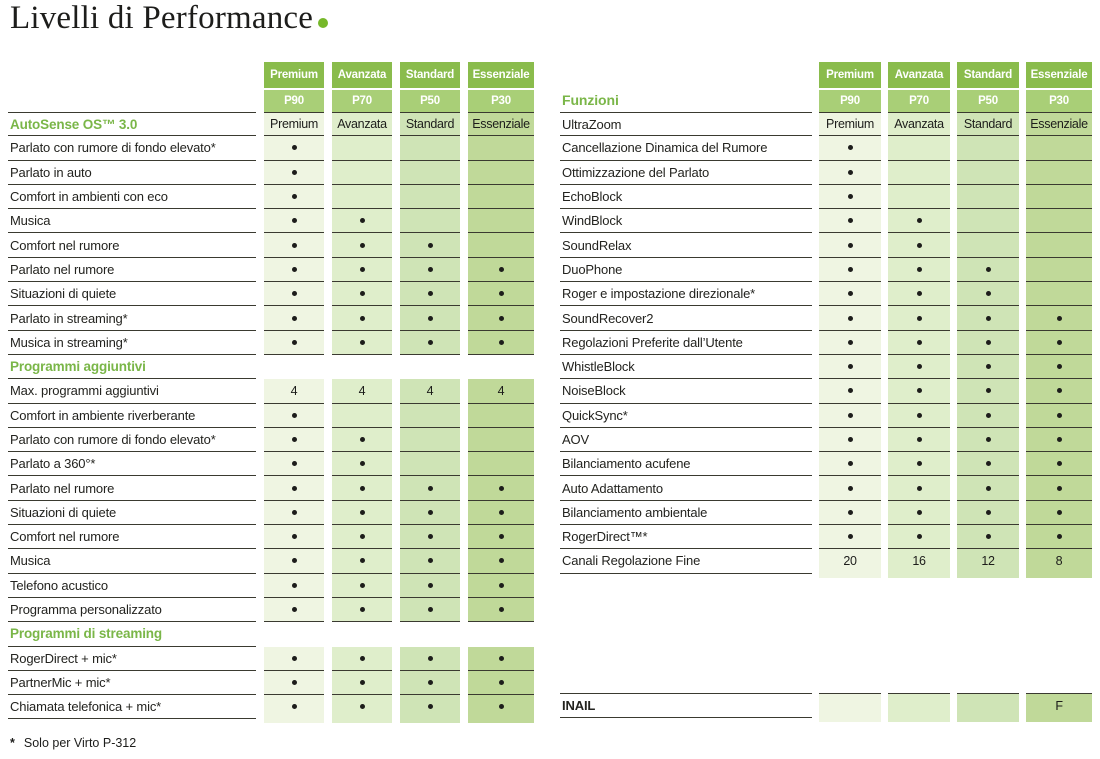  I want to click on feature-cell: 4, so click(362, 391).